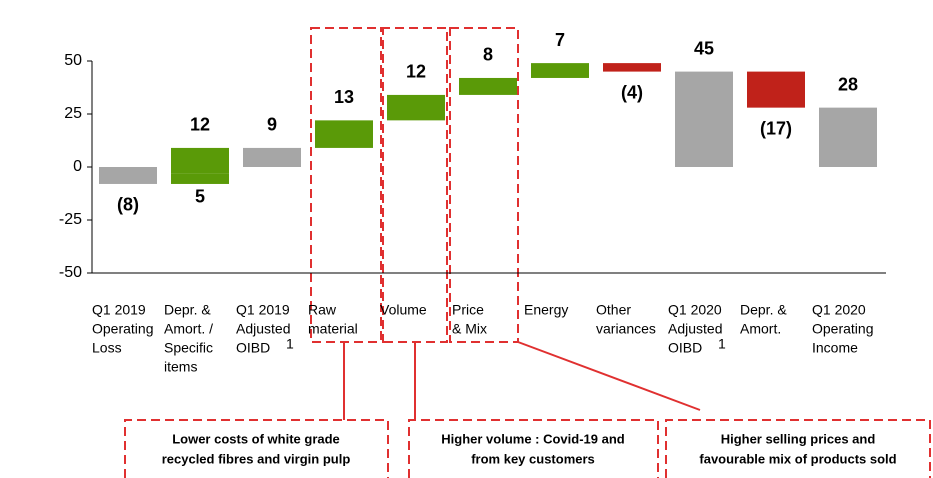 This screenshot has height=478, width=933. What do you see at coordinates (333, 329) in the screenshot?
I see `x-tick-label: material` at bounding box center [333, 329].